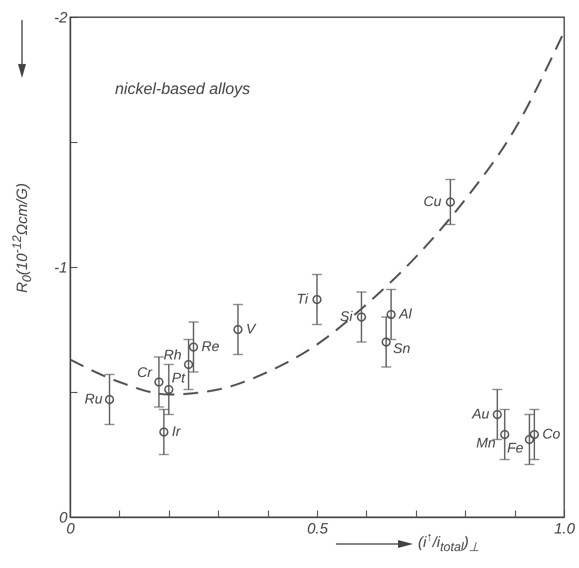 The image size is (579, 568). What do you see at coordinates (480, 414) in the screenshot?
I see `annotation: Au` at bounding box center [480, 414].